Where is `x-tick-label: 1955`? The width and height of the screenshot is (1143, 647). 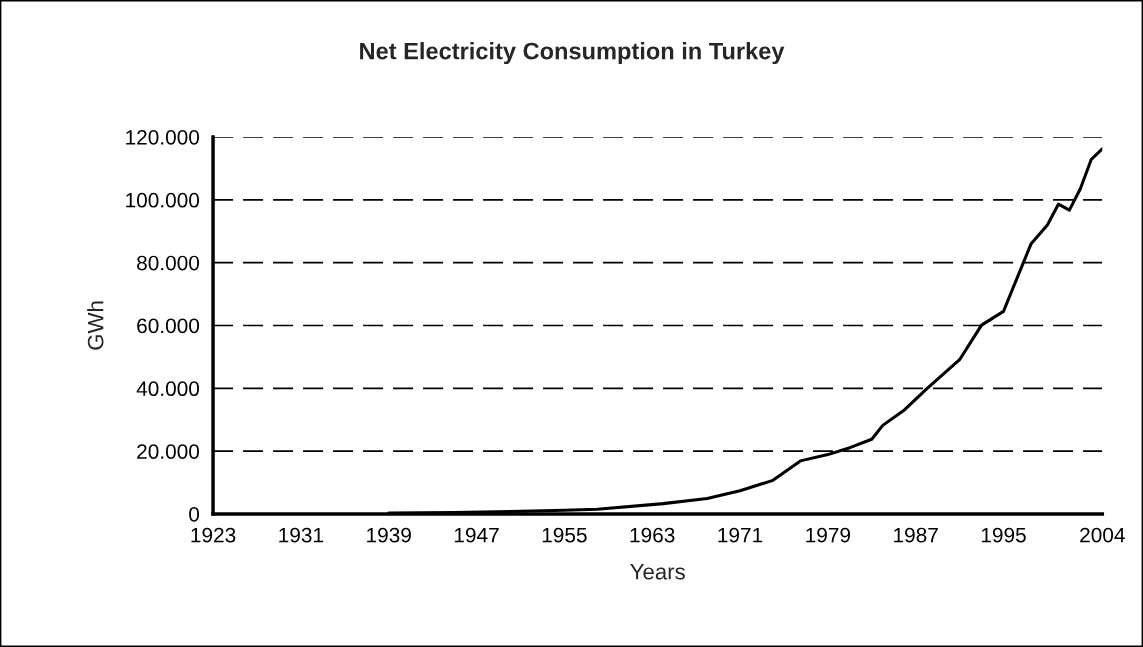 x-tick-label: 1955 is located at coordinates (564, 535).